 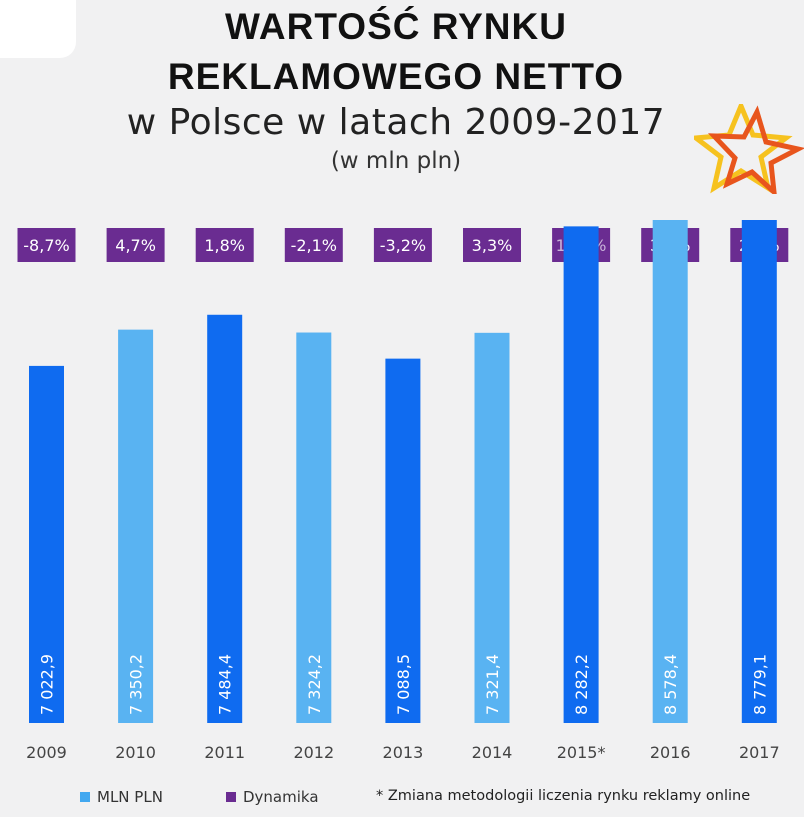 I want to click on bar-value-label: 7 484,4, so click(x=225, y=684).